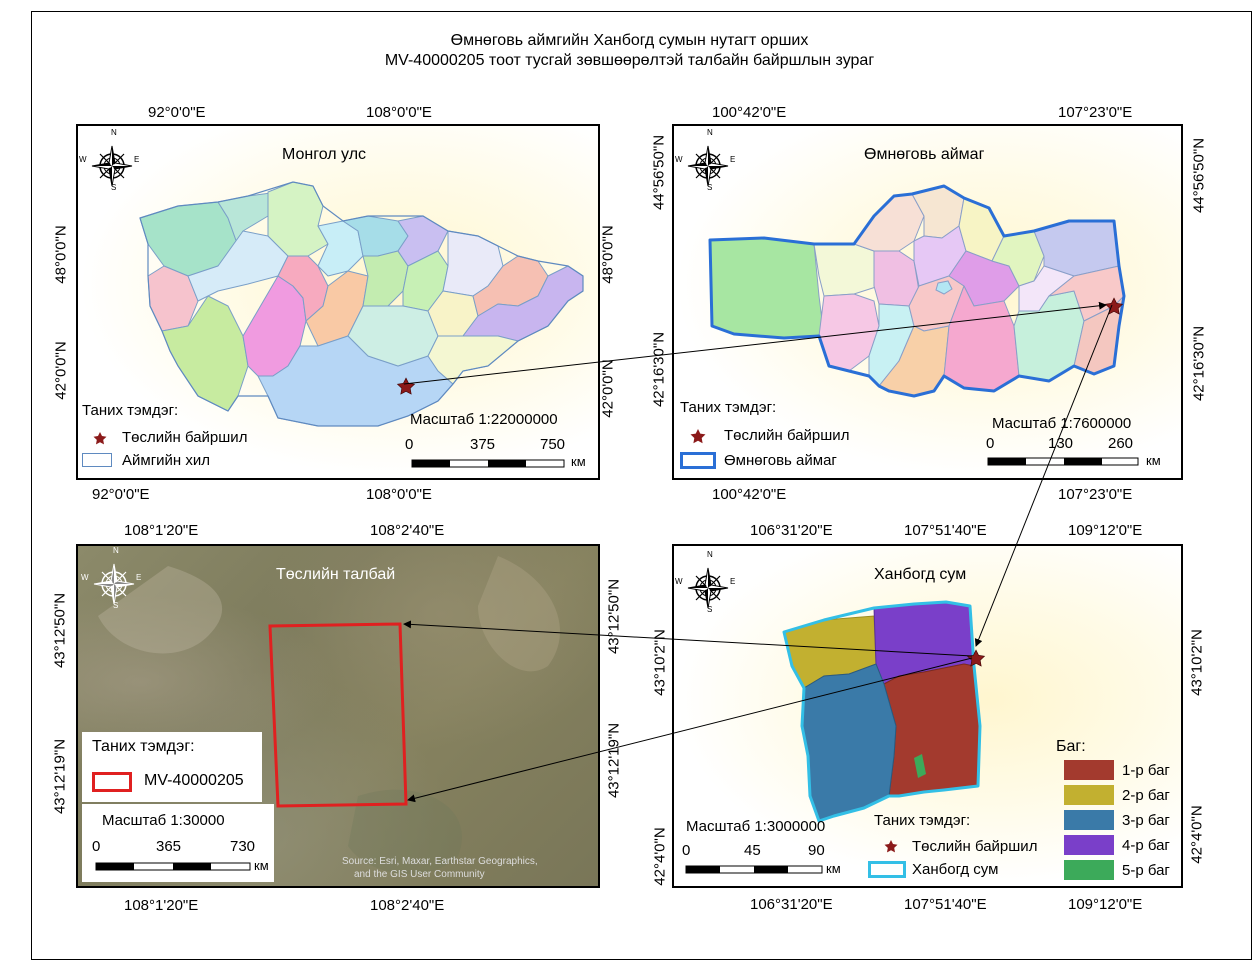 This screenshot has height=970, width=1259. I want to click on legend-area-label: MV-40000205, so click(194, 780).